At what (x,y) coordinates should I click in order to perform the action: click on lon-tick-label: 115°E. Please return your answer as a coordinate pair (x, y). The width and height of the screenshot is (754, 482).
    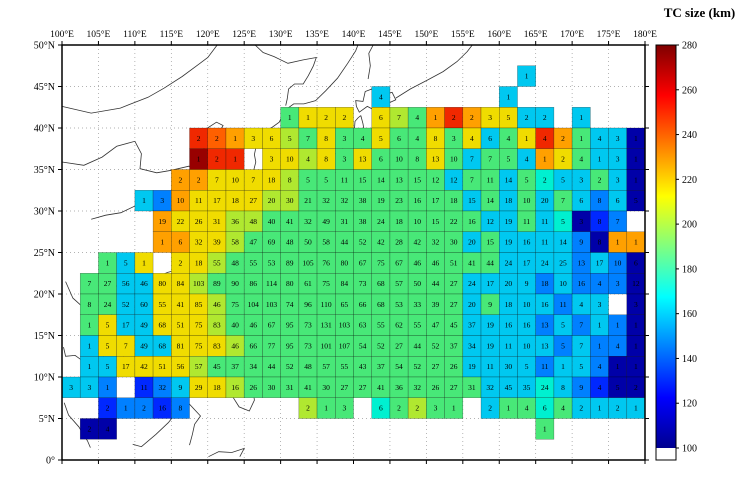
    Looking at the image, I should click on (172, 34).